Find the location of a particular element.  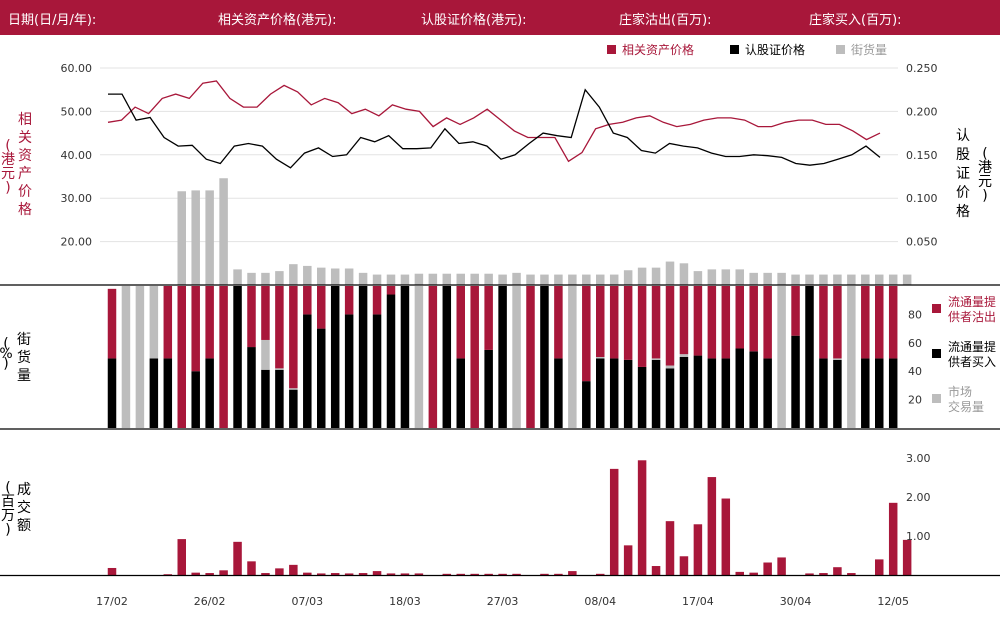

x-tick-label: 08/04 is located at coordinates (600, 601).